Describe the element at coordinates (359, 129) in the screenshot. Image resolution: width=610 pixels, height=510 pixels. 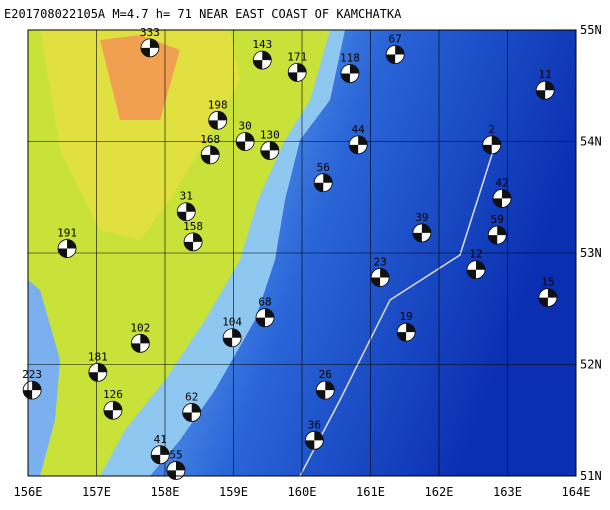
I see `event-label: 44` at that location.